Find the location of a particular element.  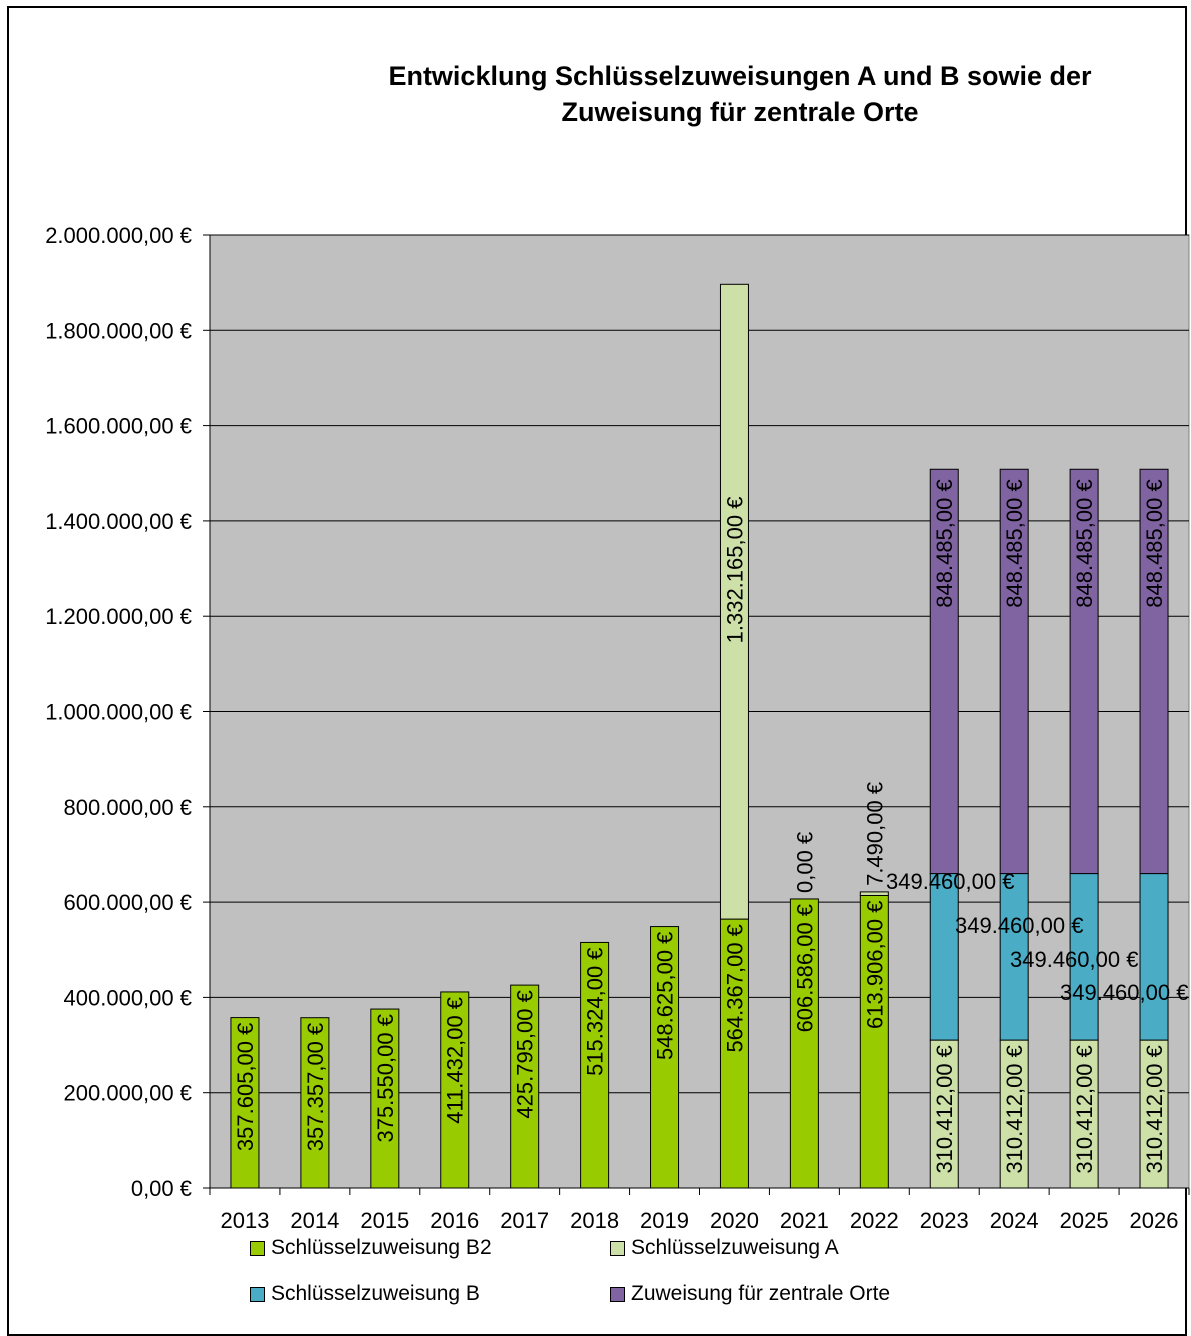

data-label: 425.795,00 € is located at coordinates (525, 1054).